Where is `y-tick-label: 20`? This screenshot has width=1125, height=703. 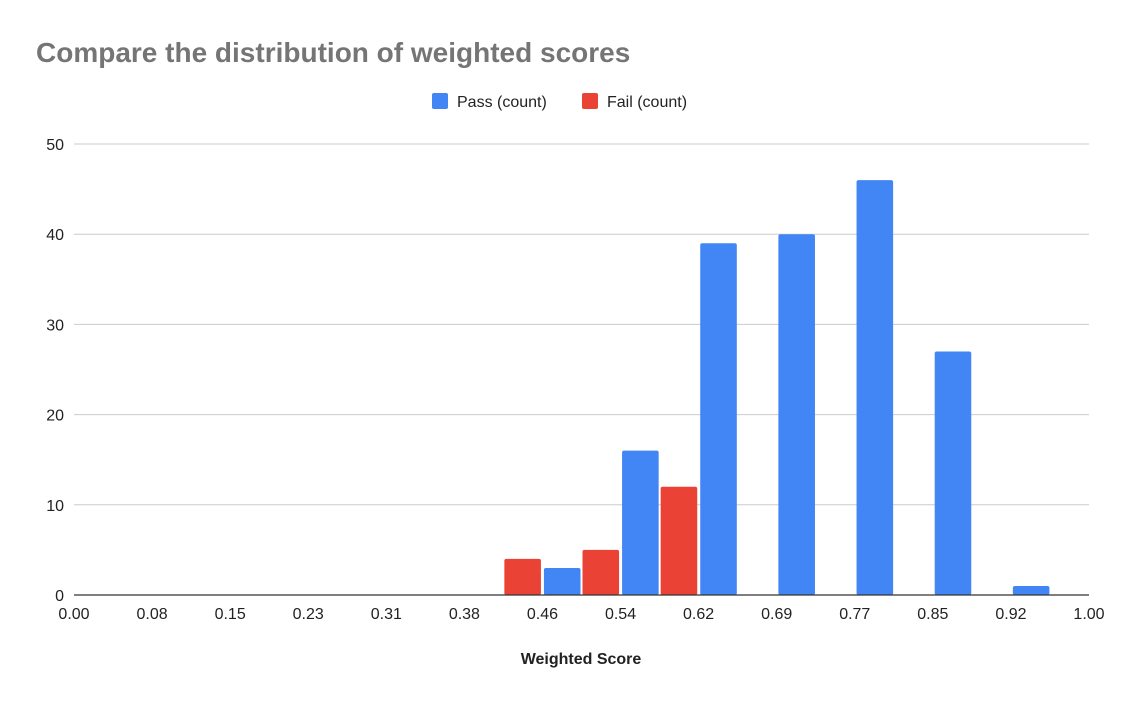
y-tick-label: 20 is located at coordinates (55, 416).